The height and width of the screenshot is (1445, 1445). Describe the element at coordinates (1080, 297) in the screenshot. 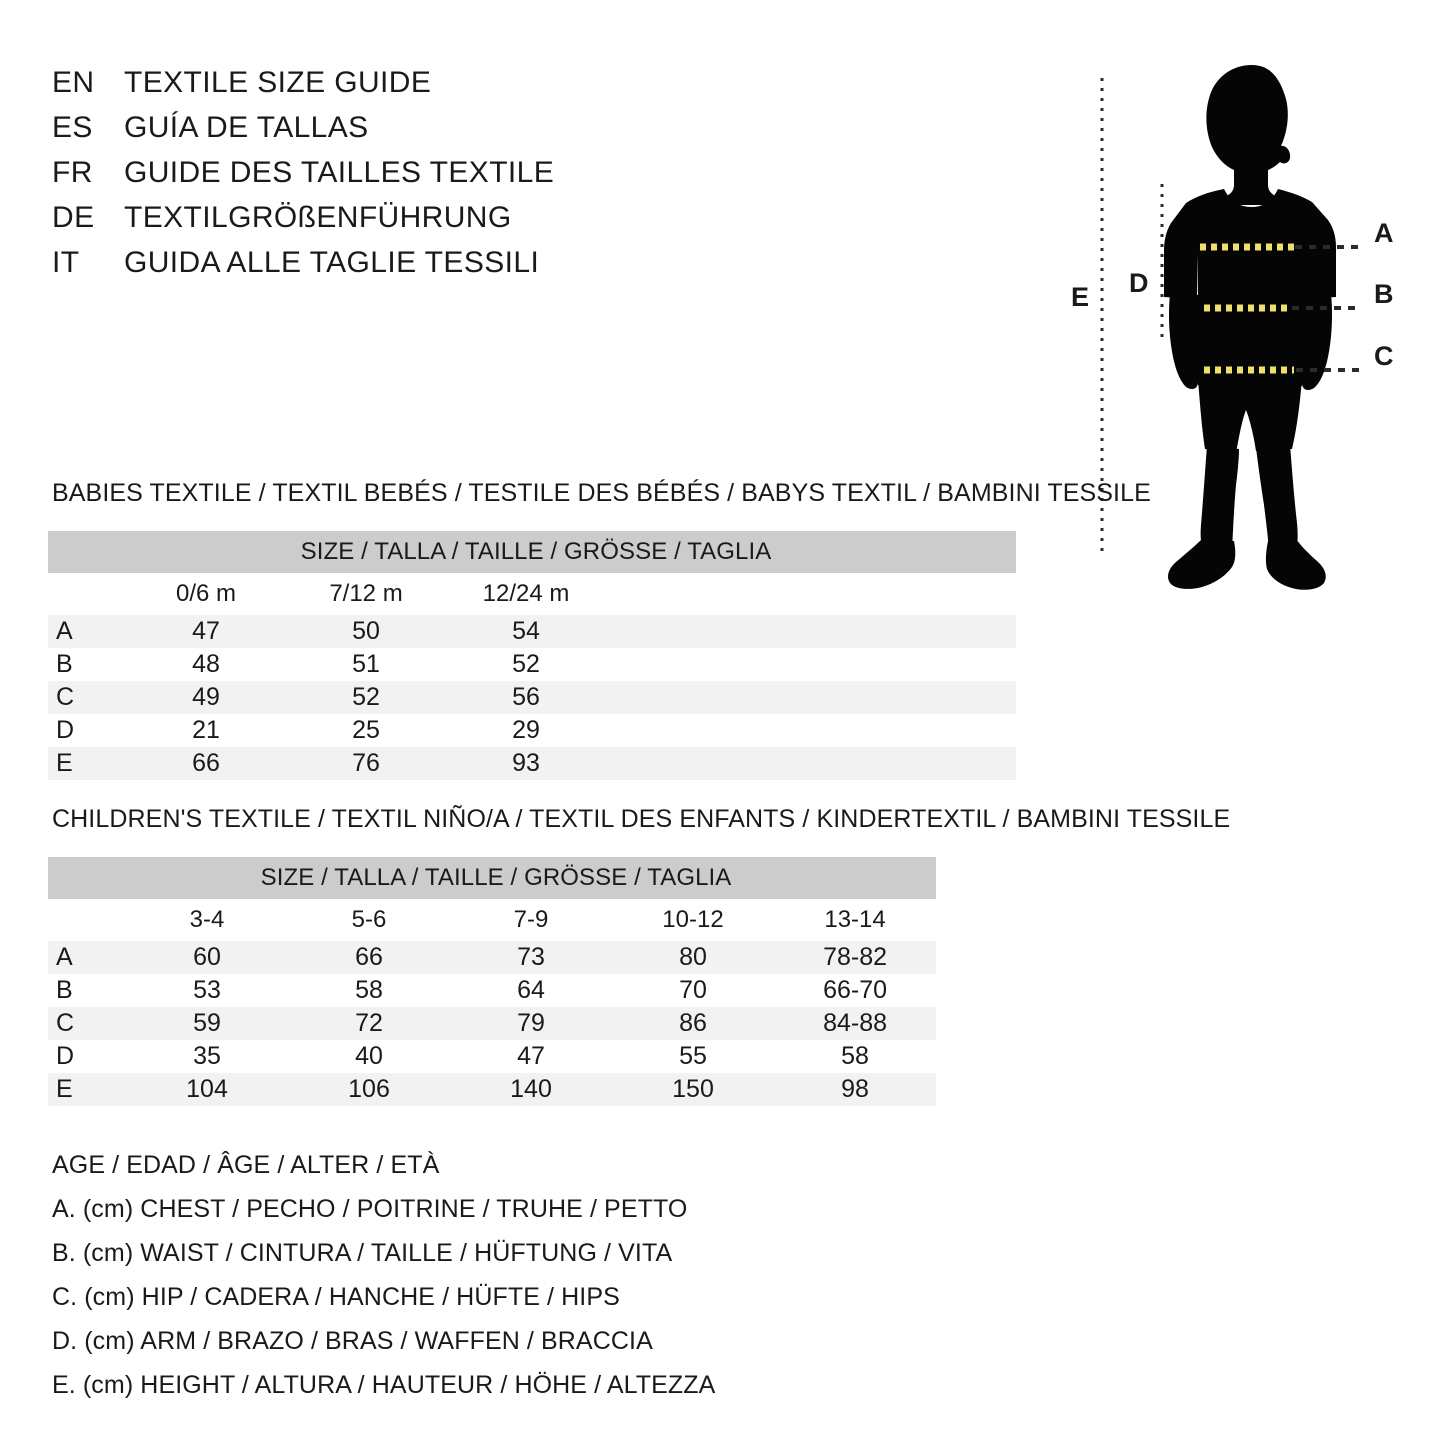

I see `figure-label-e: E` at that location.